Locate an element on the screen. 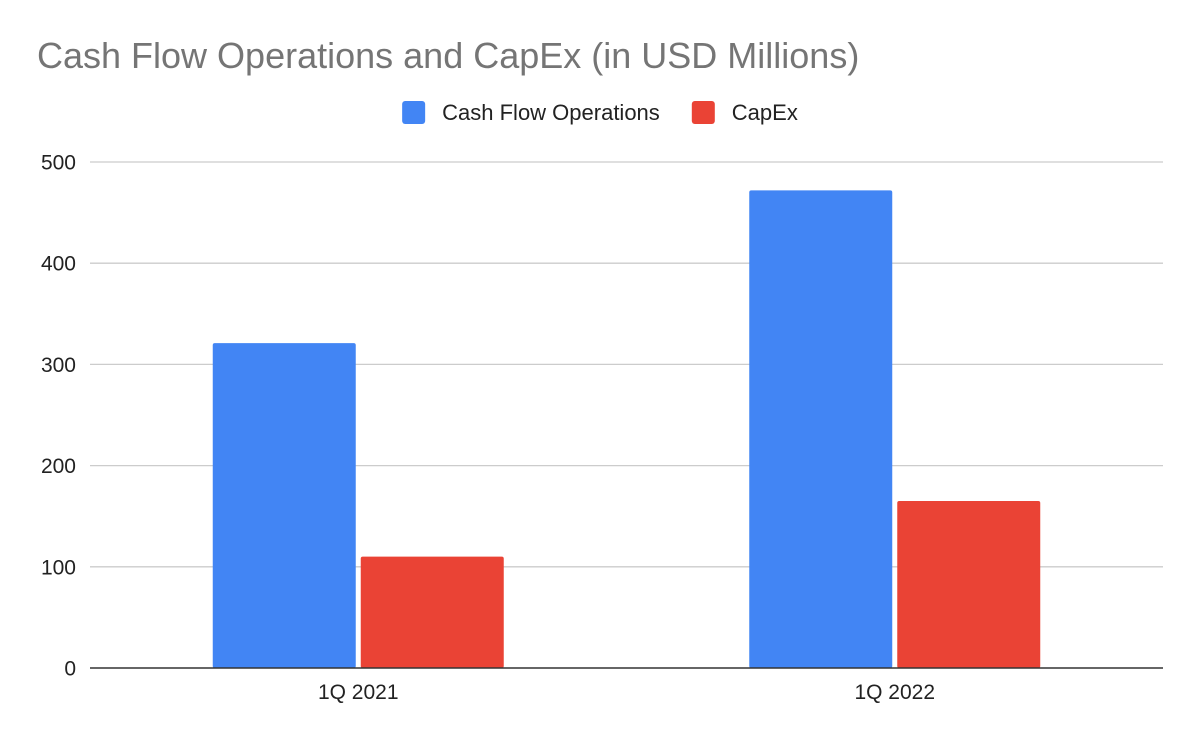 This screenshot has height=742, width=1200. y-tick-label: 300 is located at coordinates (58, 365).